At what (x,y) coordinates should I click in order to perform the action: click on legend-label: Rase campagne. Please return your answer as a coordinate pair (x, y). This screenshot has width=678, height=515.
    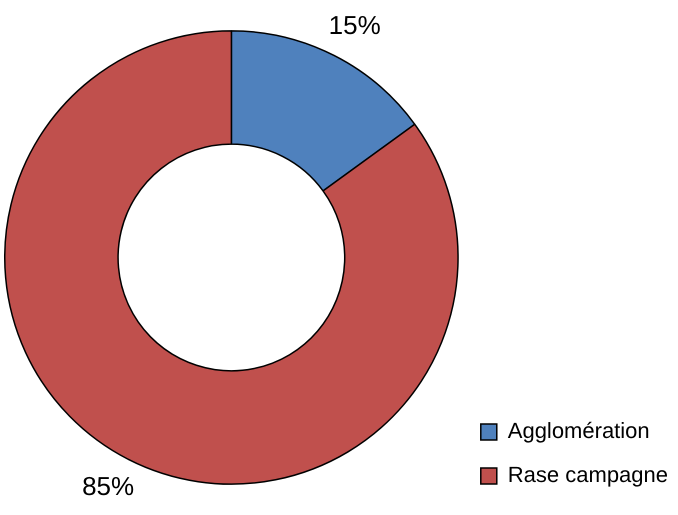
    Looking at the image, I should click on (588, 475).